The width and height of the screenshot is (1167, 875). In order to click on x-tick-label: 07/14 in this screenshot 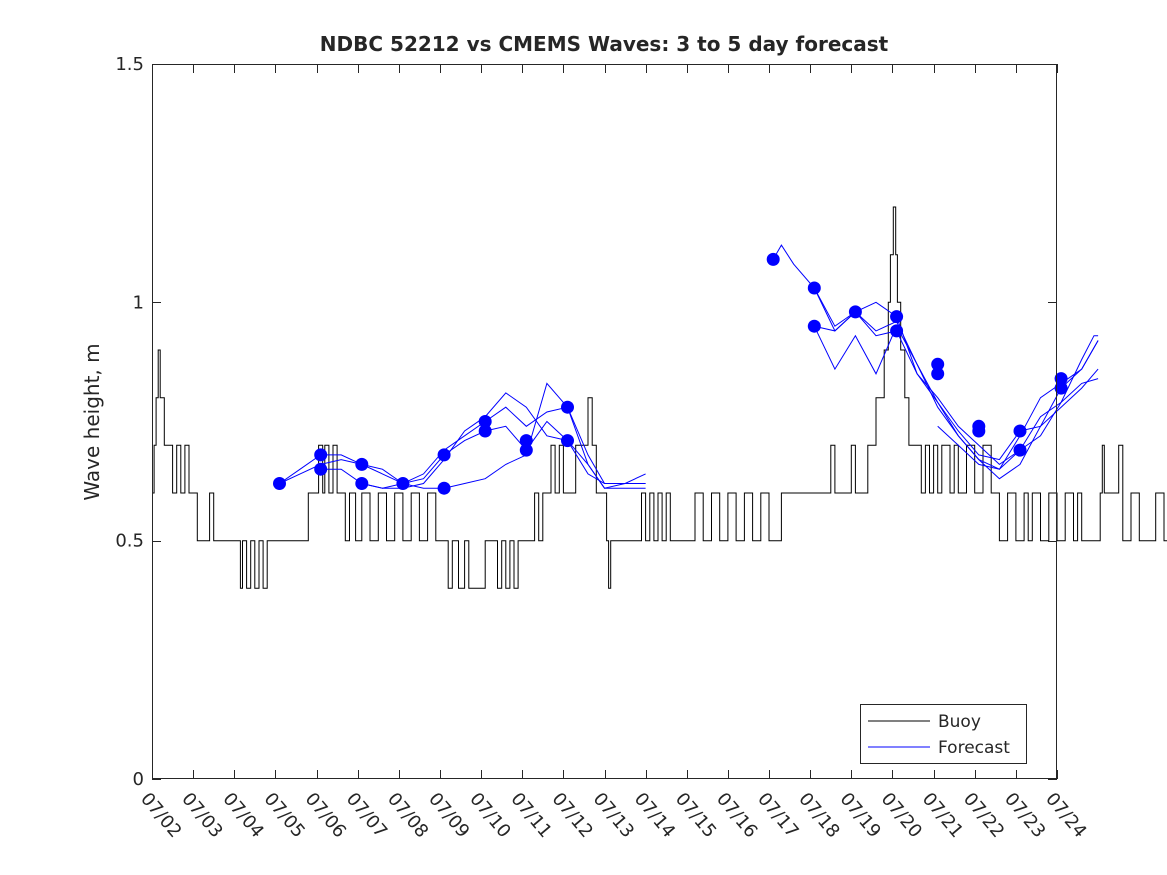, I will do `click(654, 815)`.